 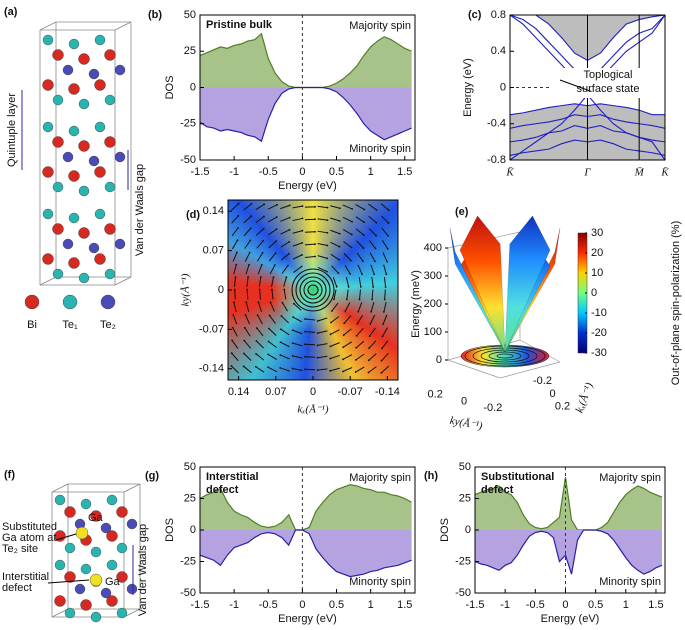 What do you see at coordinates (466, 424) in the screenshot?
I see `ky-axis-label: ky(Å⁻¹)` at bounding box center [466, 424].